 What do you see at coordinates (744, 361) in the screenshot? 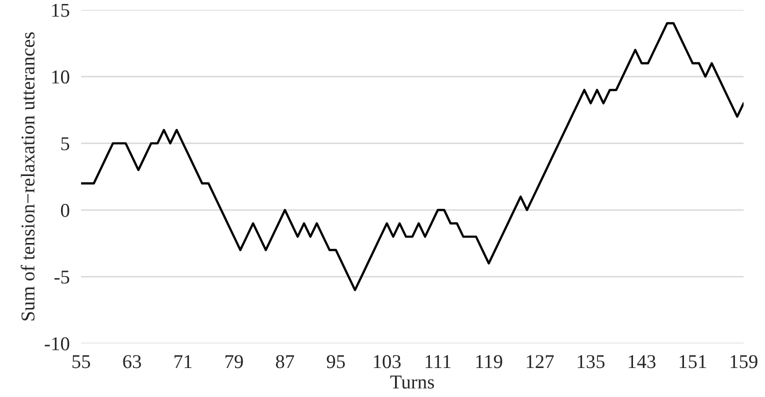
I see `x-tick-label: 159` at bounding box center [744, 361].